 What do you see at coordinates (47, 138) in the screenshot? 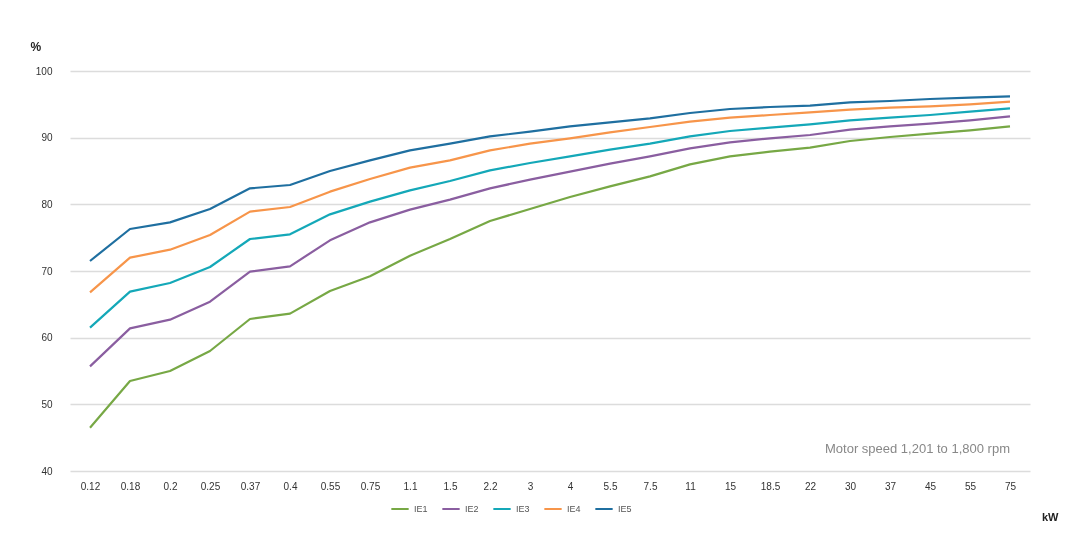
I see `y-tick-label: 90` at bounding box center [47, 138].